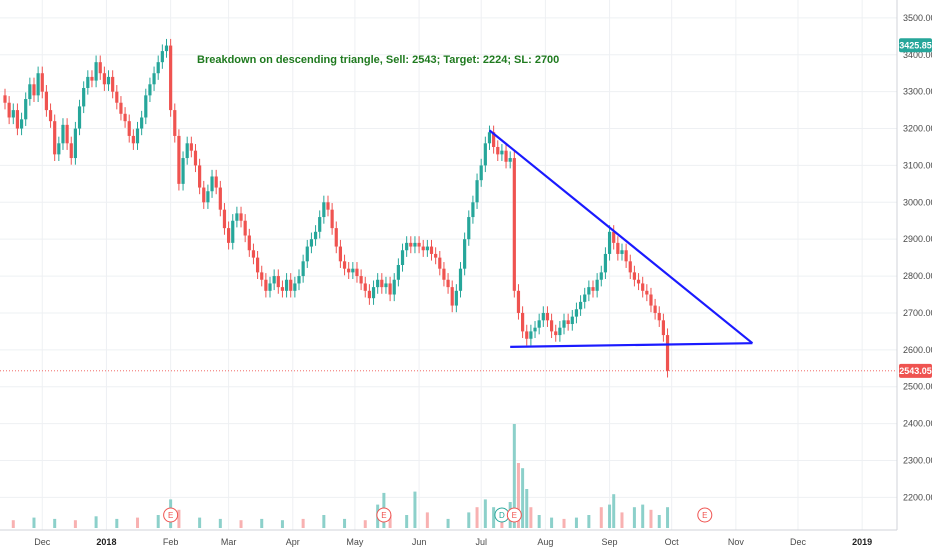  Describe the element at coordinates (917, 350) in the screenshot. I see `y-tick-label: 2600.00` at that location.